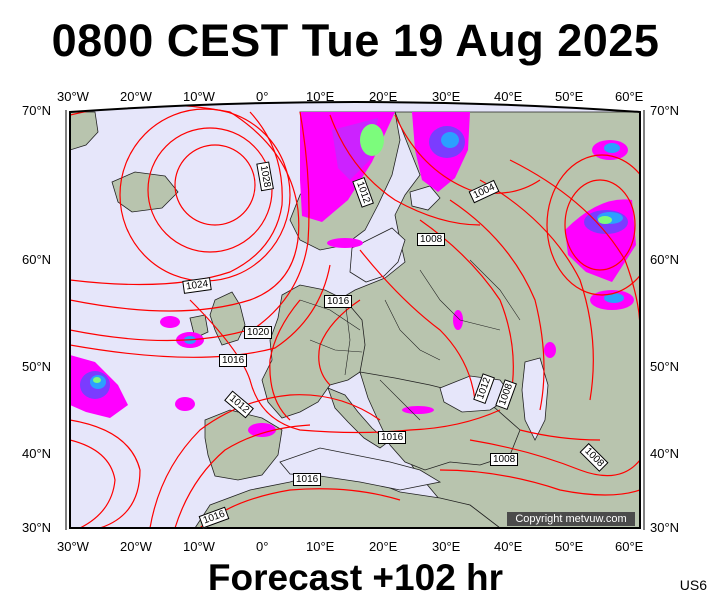  I want to click on lon-tick-top: 10°W, so click(199, 96).